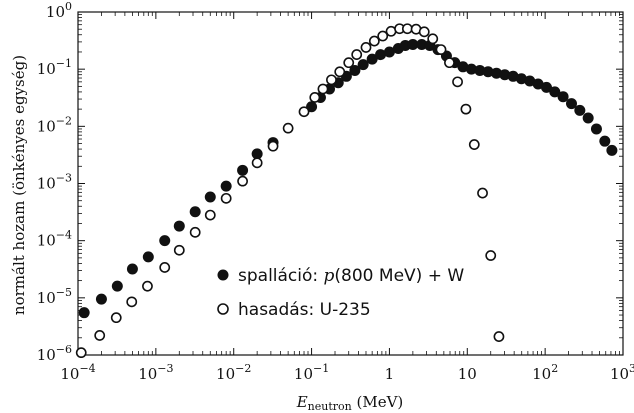  Describe the element at coordinates (54, 296) in the screenshot. I see `y-tick-label: 10⁻⁵` at that location.